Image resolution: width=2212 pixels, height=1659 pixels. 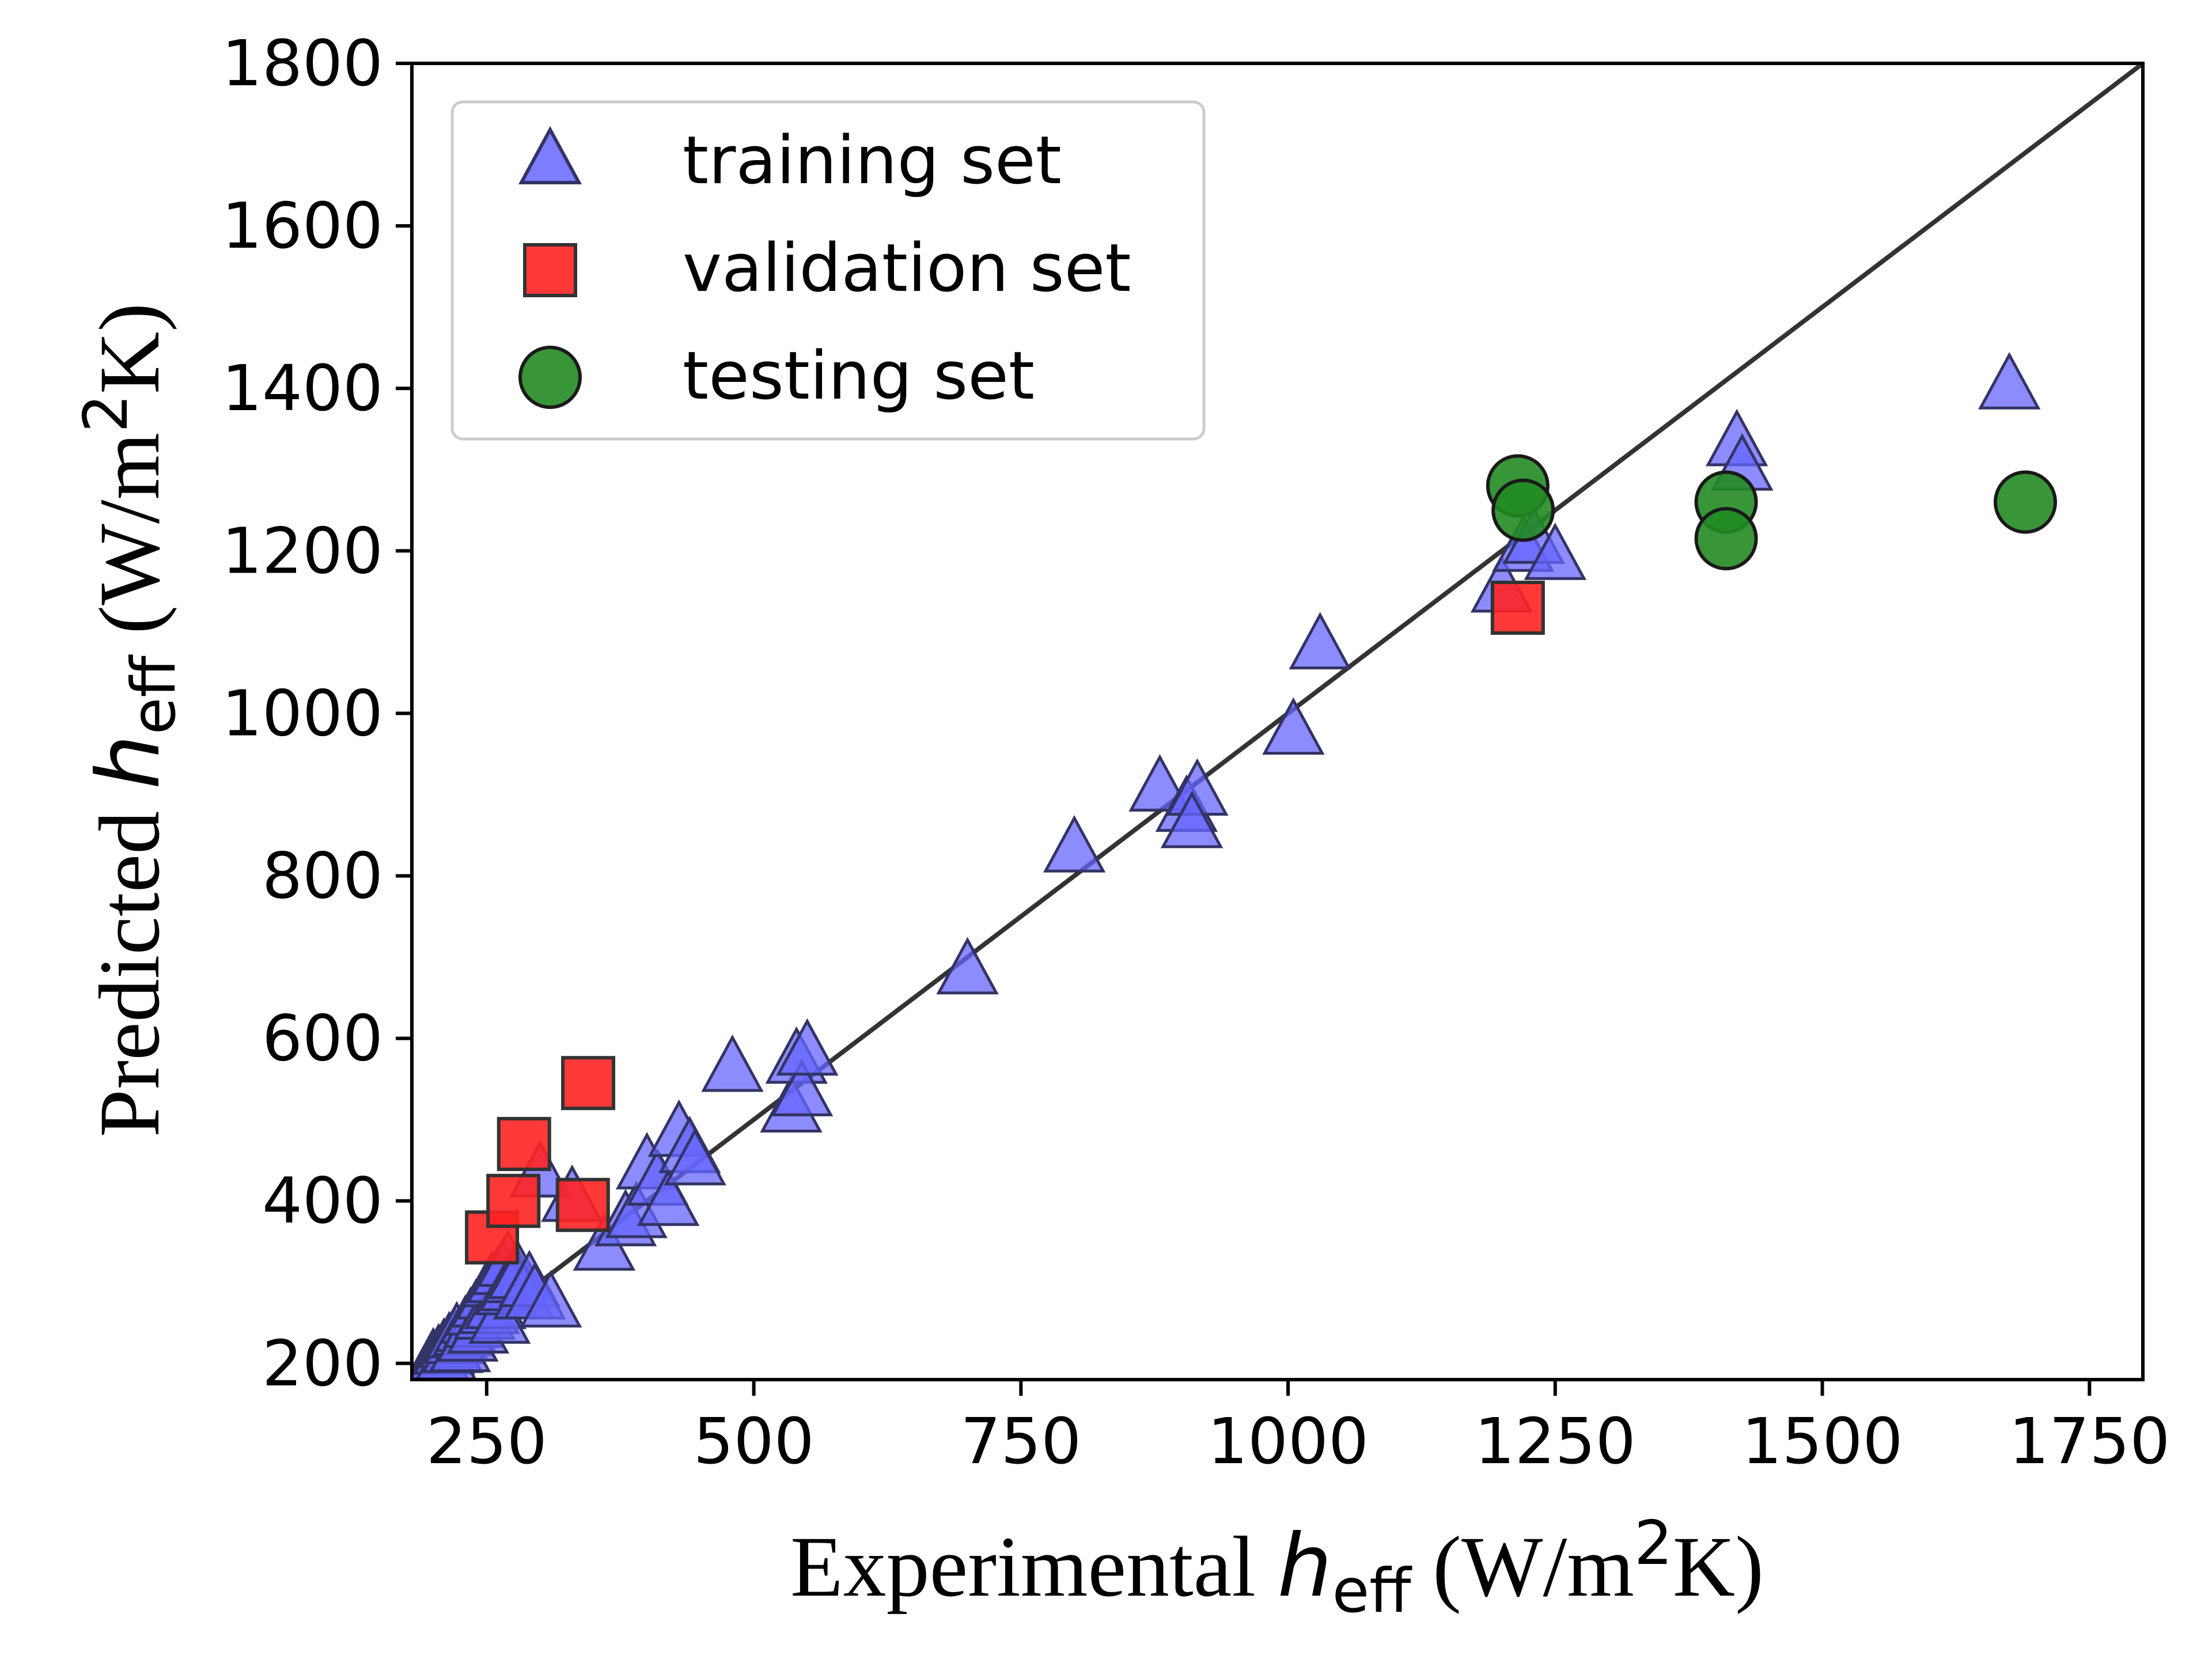 What do you see at coordinates (322, 875) in the screenshot?
I see `y-tick-label: 800` at bounding box center [322, 875].